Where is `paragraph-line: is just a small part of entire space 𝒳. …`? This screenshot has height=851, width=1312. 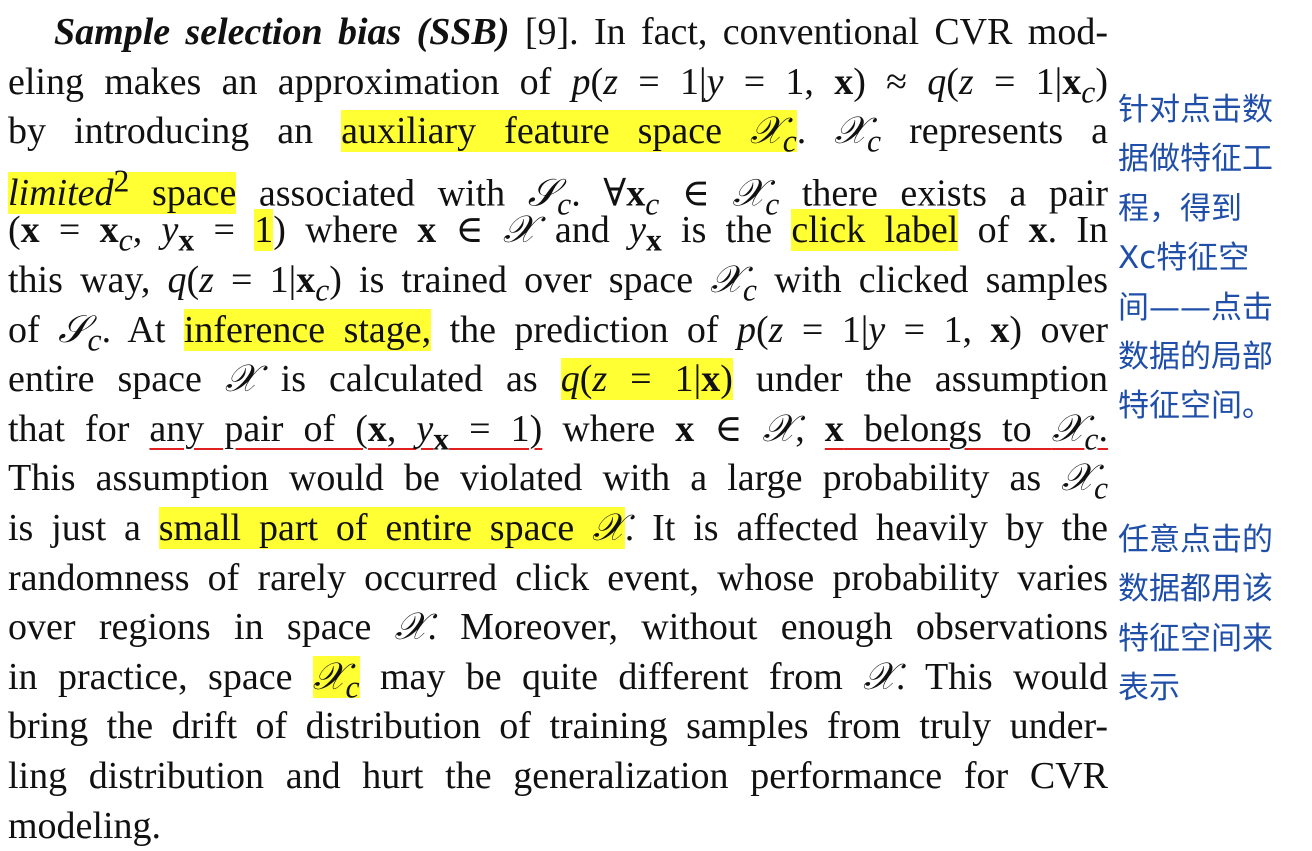 paragraph-line: is just a small part of entire space 𝒳. … is located at coordinates (558, 529).